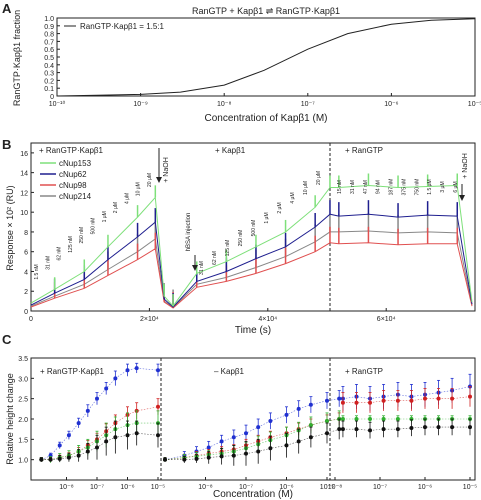  I want to click on panel-c-series-line-red, so click(252, 439).